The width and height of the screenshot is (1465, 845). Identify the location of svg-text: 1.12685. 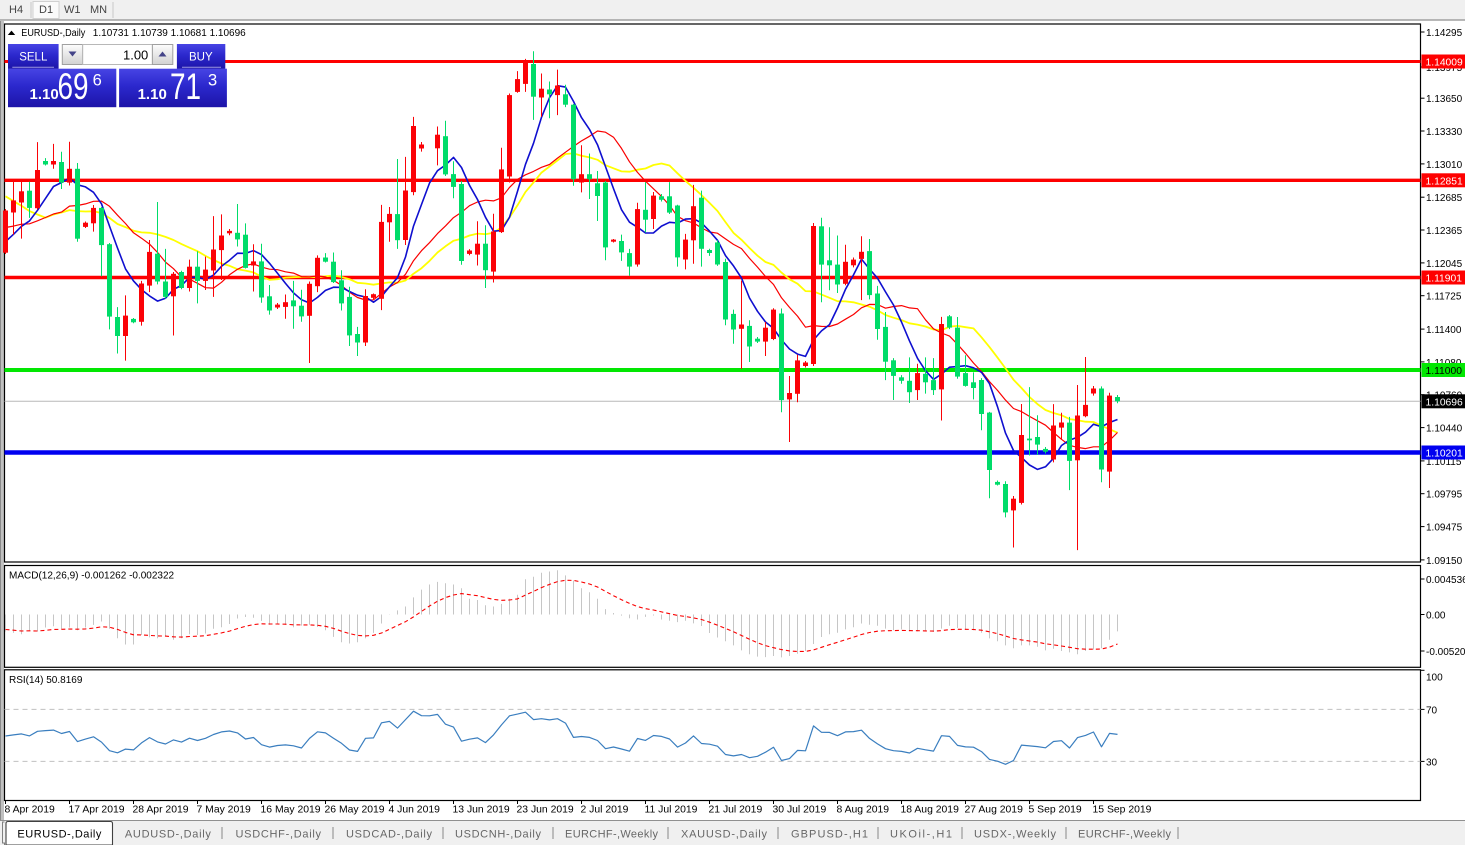
(1444, 198).